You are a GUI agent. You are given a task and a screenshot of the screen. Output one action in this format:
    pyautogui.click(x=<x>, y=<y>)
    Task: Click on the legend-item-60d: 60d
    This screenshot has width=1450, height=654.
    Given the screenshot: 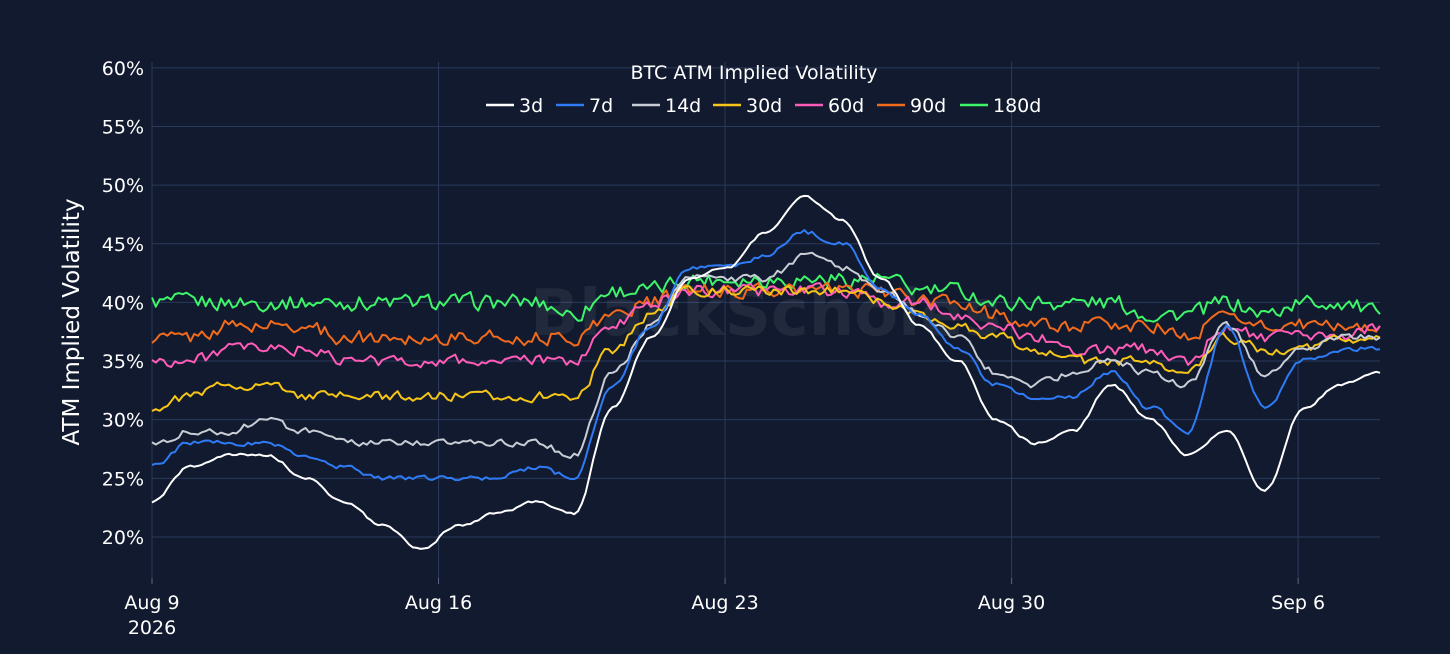 What is the action you would take?
    pyautogui.click(x=829, y=106)
    